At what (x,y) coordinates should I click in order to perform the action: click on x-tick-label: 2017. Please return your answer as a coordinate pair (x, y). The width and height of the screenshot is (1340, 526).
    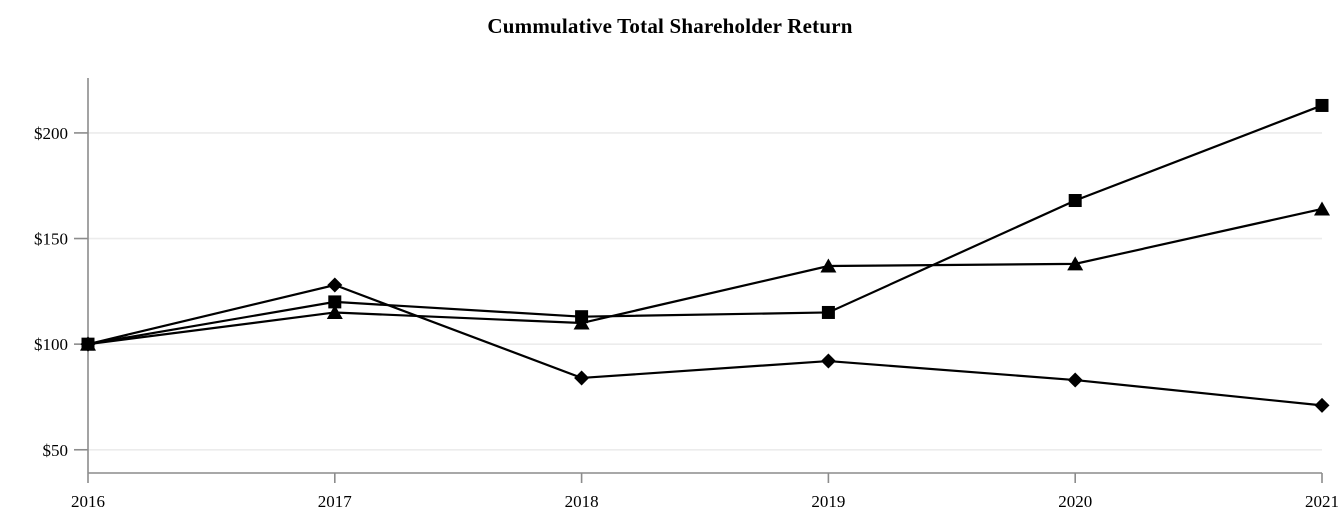
    Looking at the image, I should click on (335, 501).